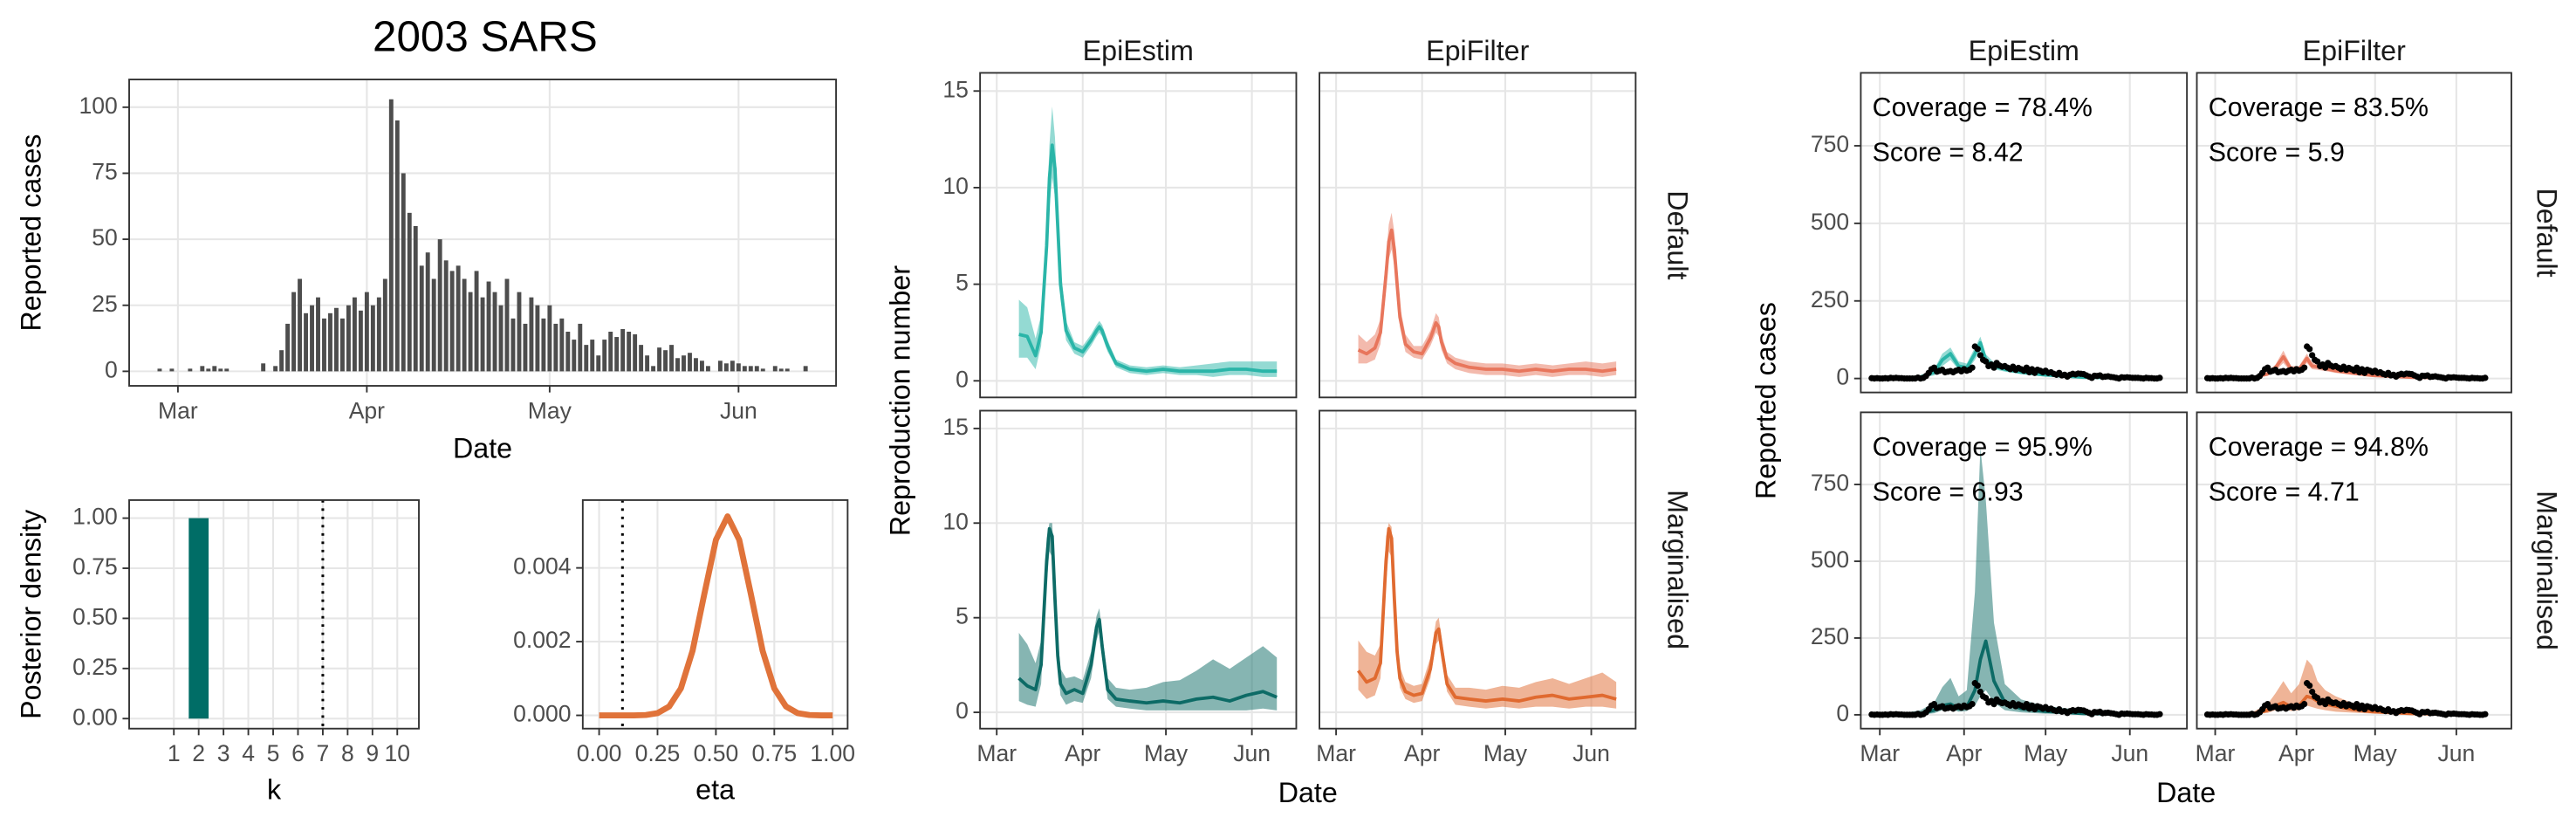 The height and width of the screenshot is (824, 2576). What do you see at coordinates (2346, 687) in the screenshot?
I see `ribbon` at bounding box center [2346, 687].